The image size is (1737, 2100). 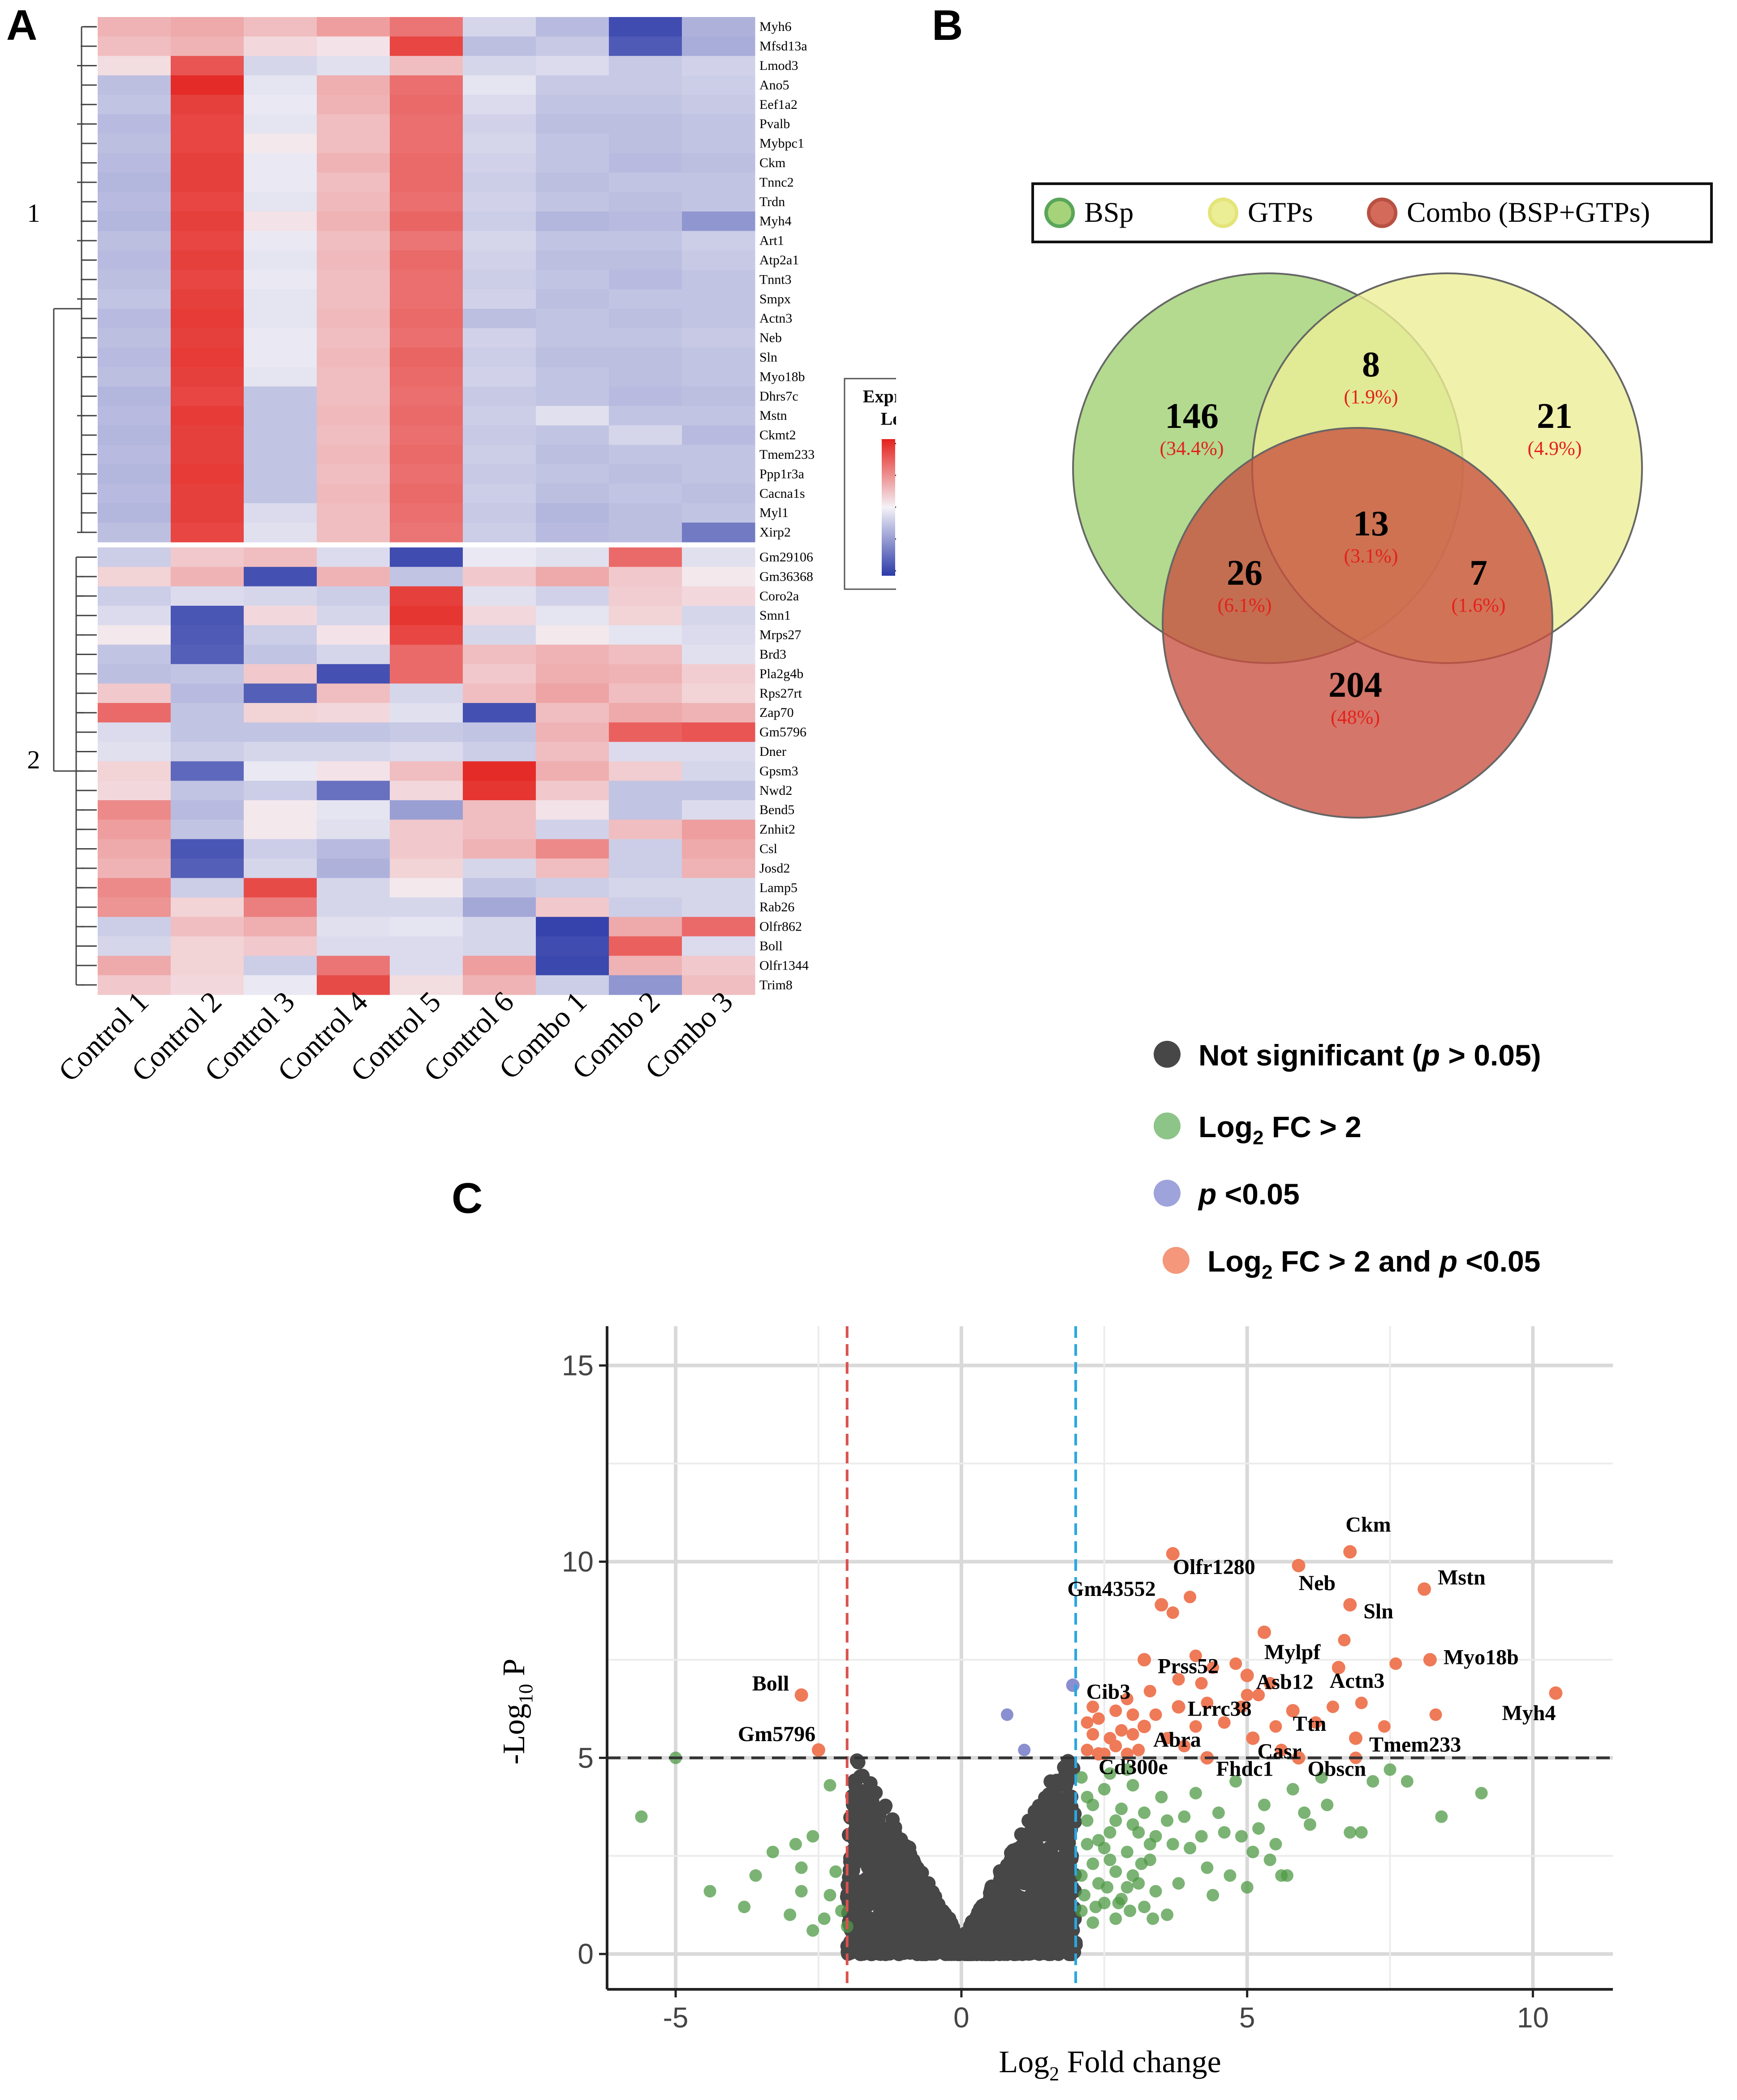 What do you see at coordinates (772, 654) in the screenshot?
I see `heatmap-row-label: Brd3` at bounding box center [772, 654].